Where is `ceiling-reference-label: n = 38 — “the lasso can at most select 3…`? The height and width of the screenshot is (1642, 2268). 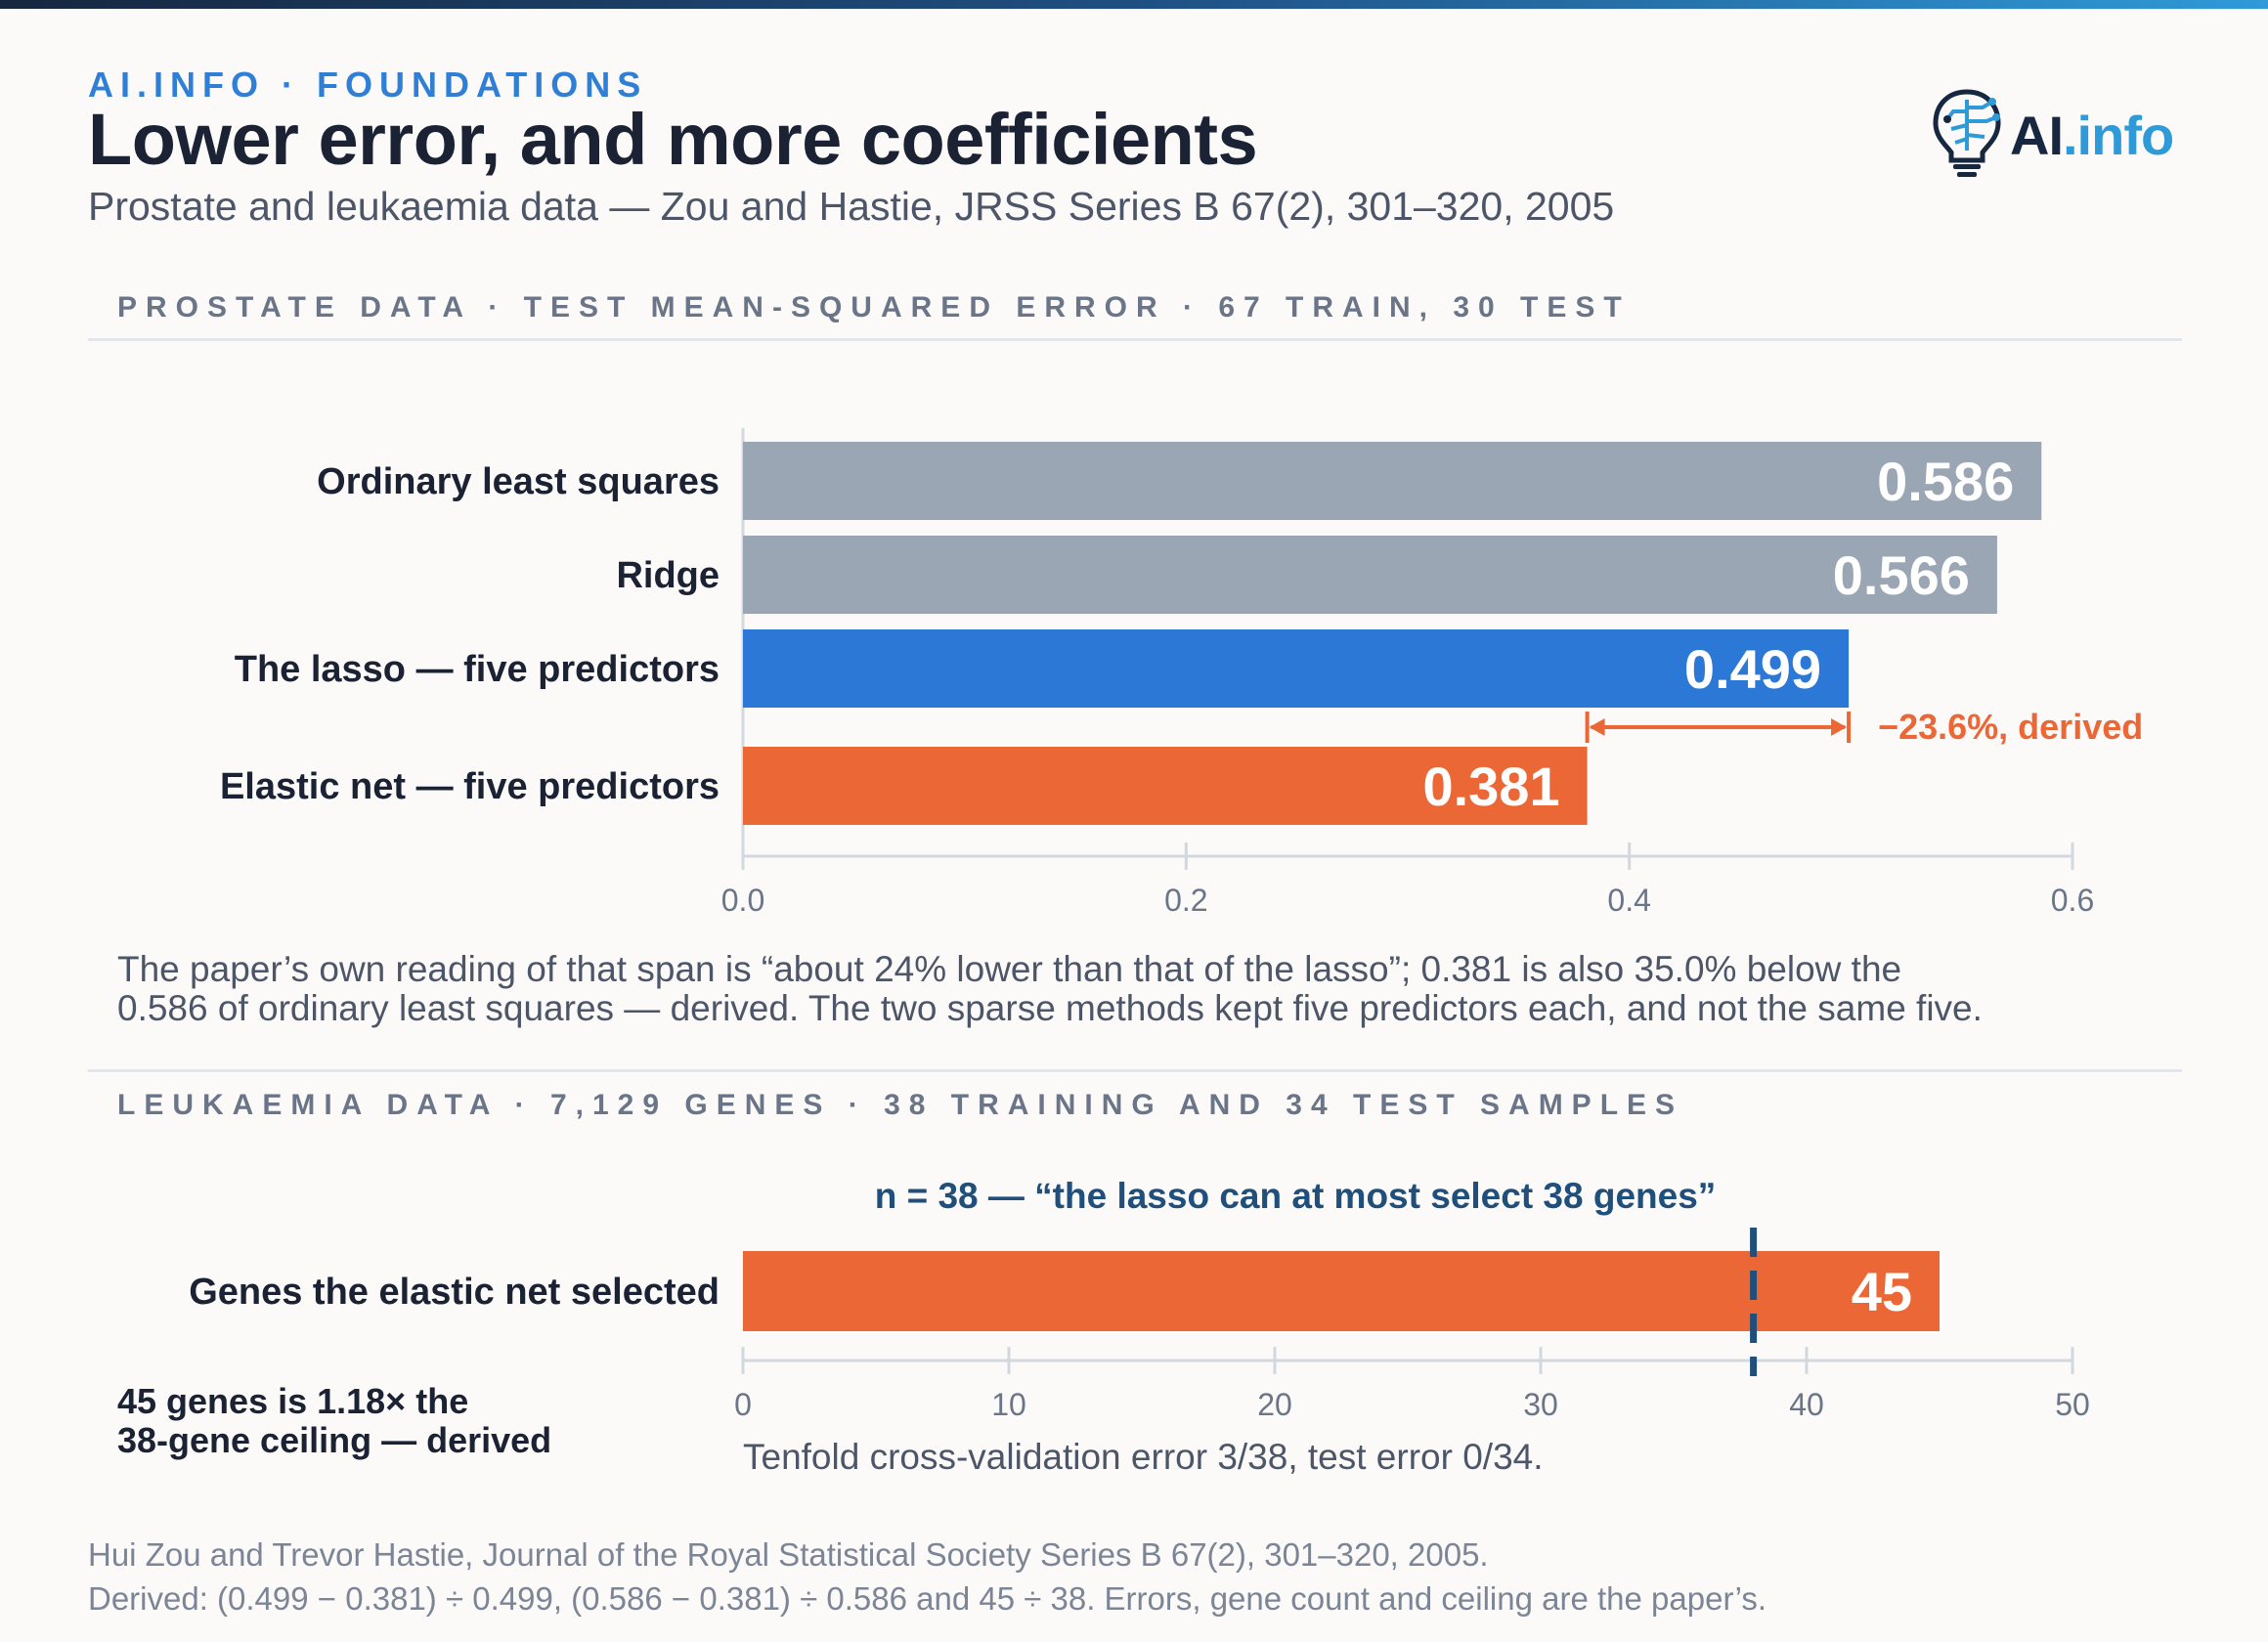
ceiling-reference-label: n = 38 — “the lasso can at most select 3… is located at coordinates (1296, 1196).